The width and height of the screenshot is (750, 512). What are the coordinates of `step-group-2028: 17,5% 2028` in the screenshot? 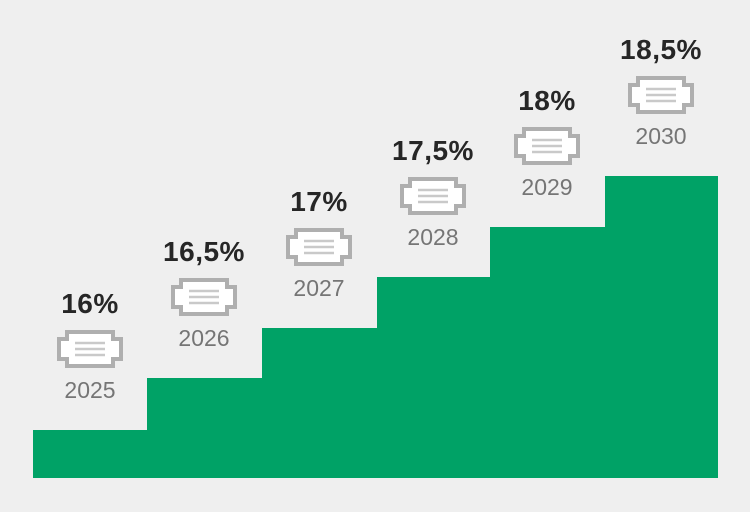 It's located at (433, 192).